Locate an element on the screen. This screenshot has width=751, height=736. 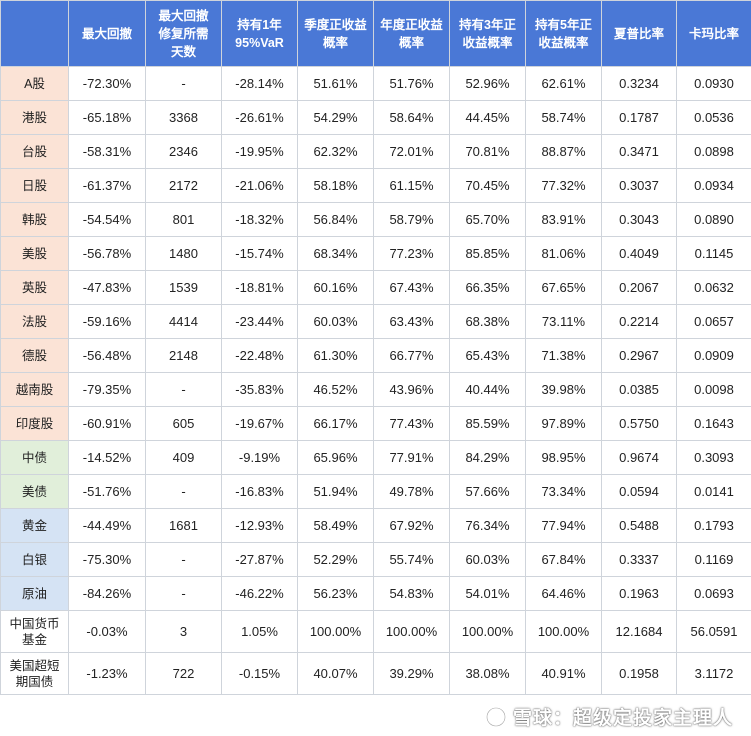
table-cell: 58.18% is located at coordinates (335, 185).